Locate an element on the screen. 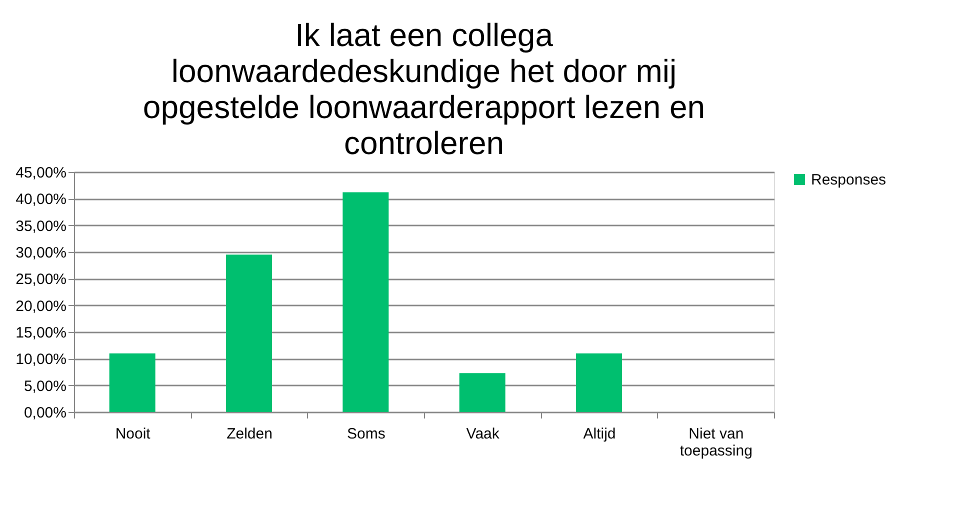 The width and height of the screenshot is (979, 532). x-tick-label: Zelden is located at coordinates (249, 434).